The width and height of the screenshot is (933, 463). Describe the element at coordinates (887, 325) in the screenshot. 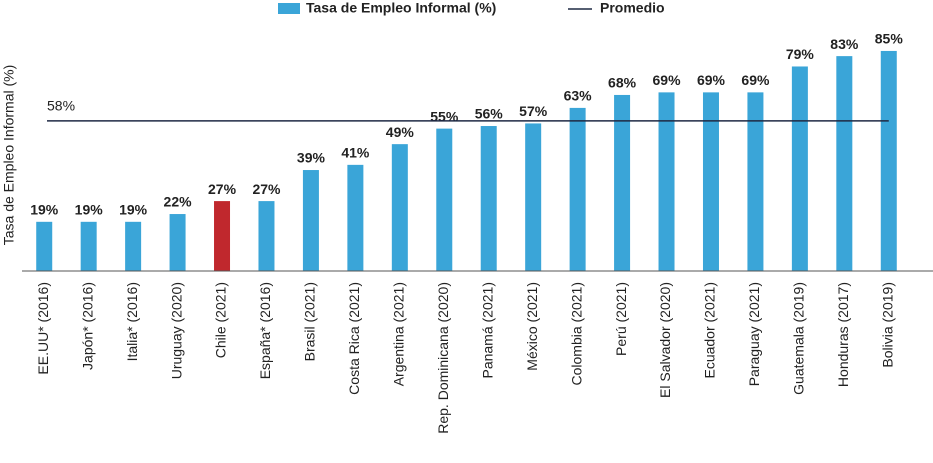

I see `x-tick-label: Bolivia (2019)` at that location.